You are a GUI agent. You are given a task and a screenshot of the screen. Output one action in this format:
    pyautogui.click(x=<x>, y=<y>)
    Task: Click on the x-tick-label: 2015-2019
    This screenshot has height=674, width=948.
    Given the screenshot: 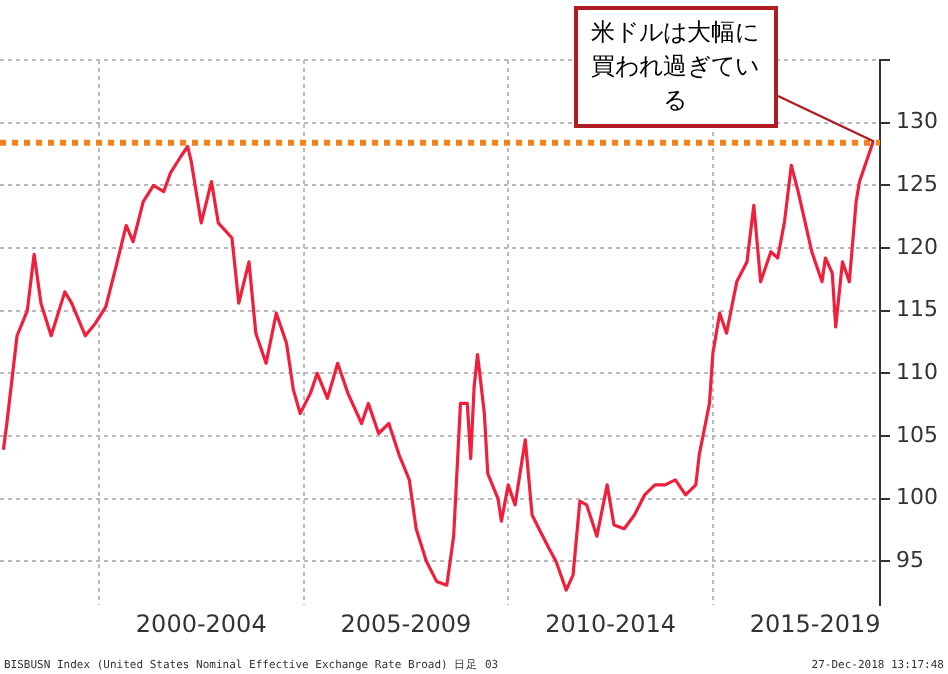 What is the action you would take?
    pyautogui.click(x=815, y=623)
    